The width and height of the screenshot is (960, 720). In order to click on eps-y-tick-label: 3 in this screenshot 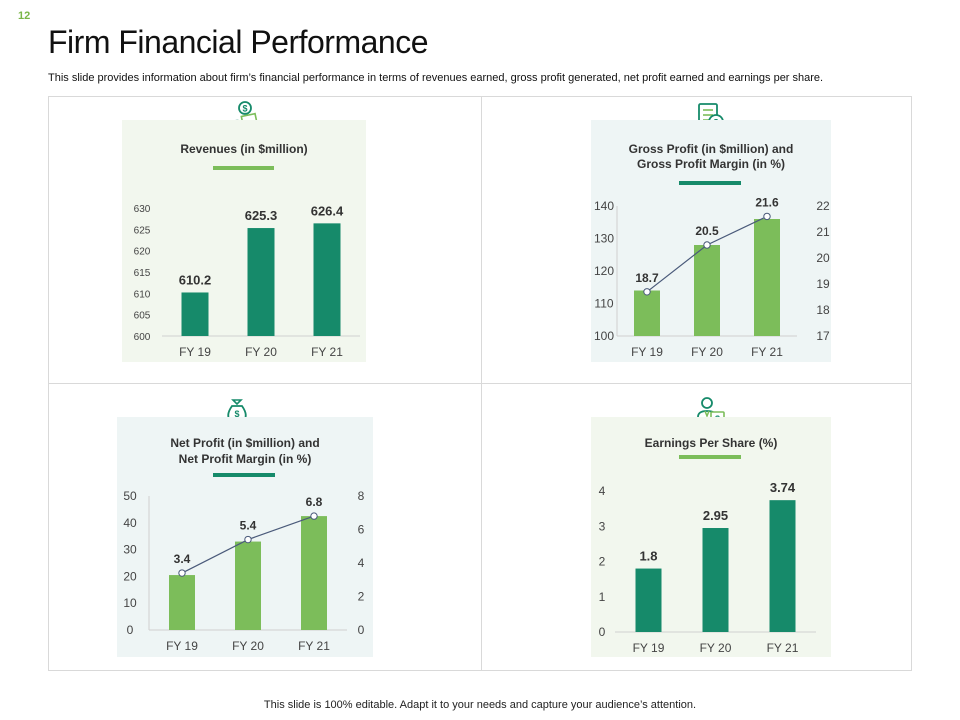, I will do `click(602, 526)`.